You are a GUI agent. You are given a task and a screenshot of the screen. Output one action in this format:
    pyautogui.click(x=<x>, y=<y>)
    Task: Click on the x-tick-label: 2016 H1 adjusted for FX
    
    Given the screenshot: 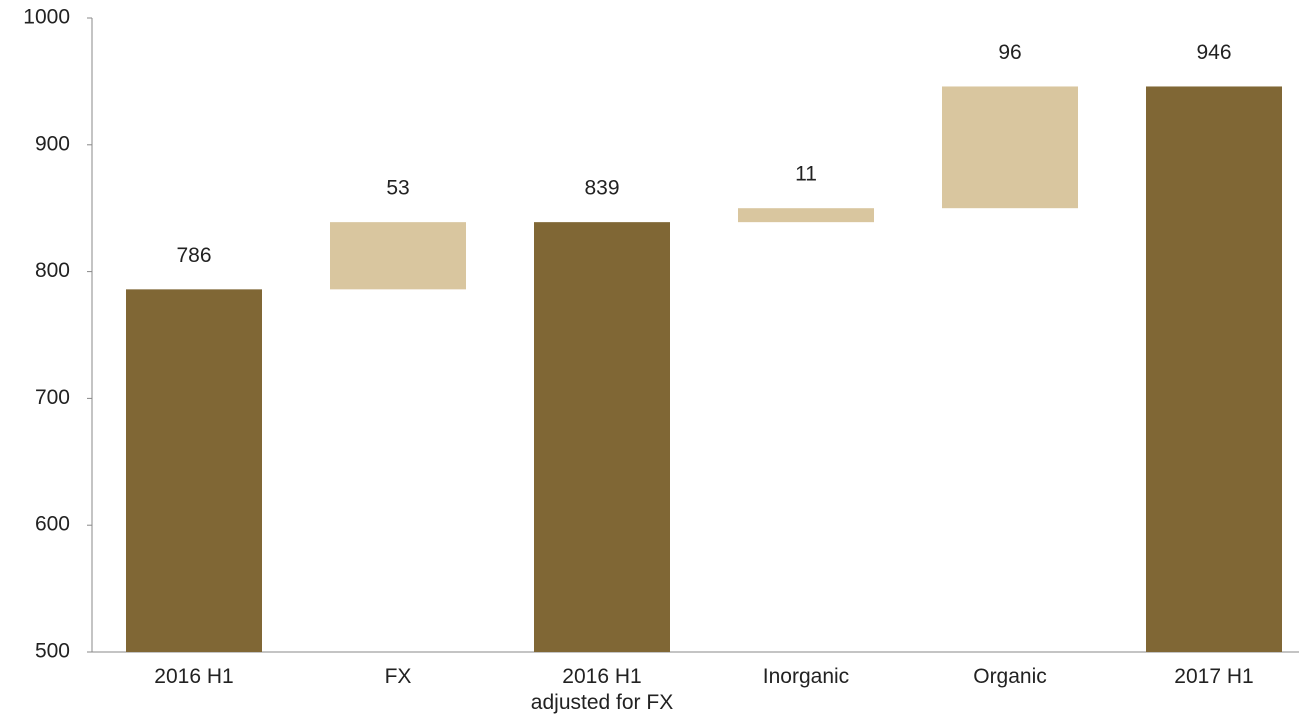 What is the action you would take?
    pyautogui.click(x=602, y=689)
    